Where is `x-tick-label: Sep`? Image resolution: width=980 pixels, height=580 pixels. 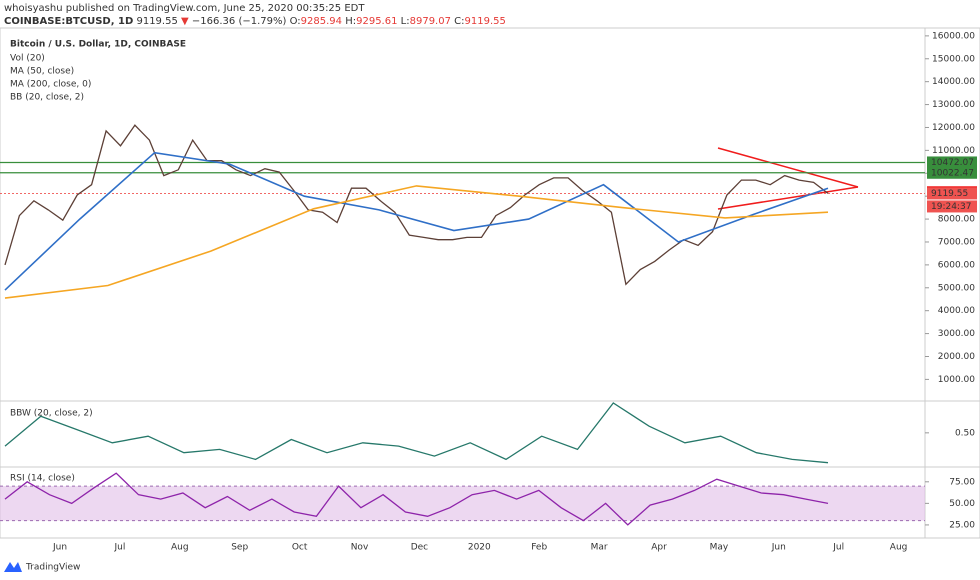
x-tick-label: Sep is located at coordinates (239, 548).